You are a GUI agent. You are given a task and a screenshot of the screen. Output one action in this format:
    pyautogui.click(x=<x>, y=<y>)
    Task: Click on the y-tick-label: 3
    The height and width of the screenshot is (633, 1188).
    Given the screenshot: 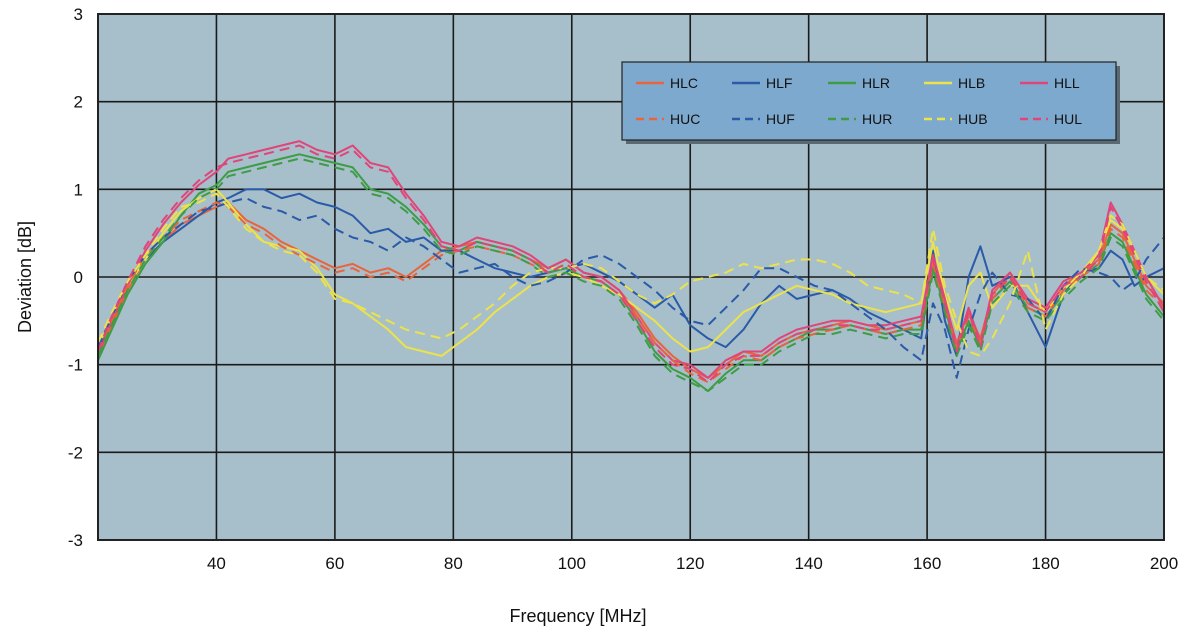 What is the action you would take?
    pyautogui.click(x=78, y=14)
    